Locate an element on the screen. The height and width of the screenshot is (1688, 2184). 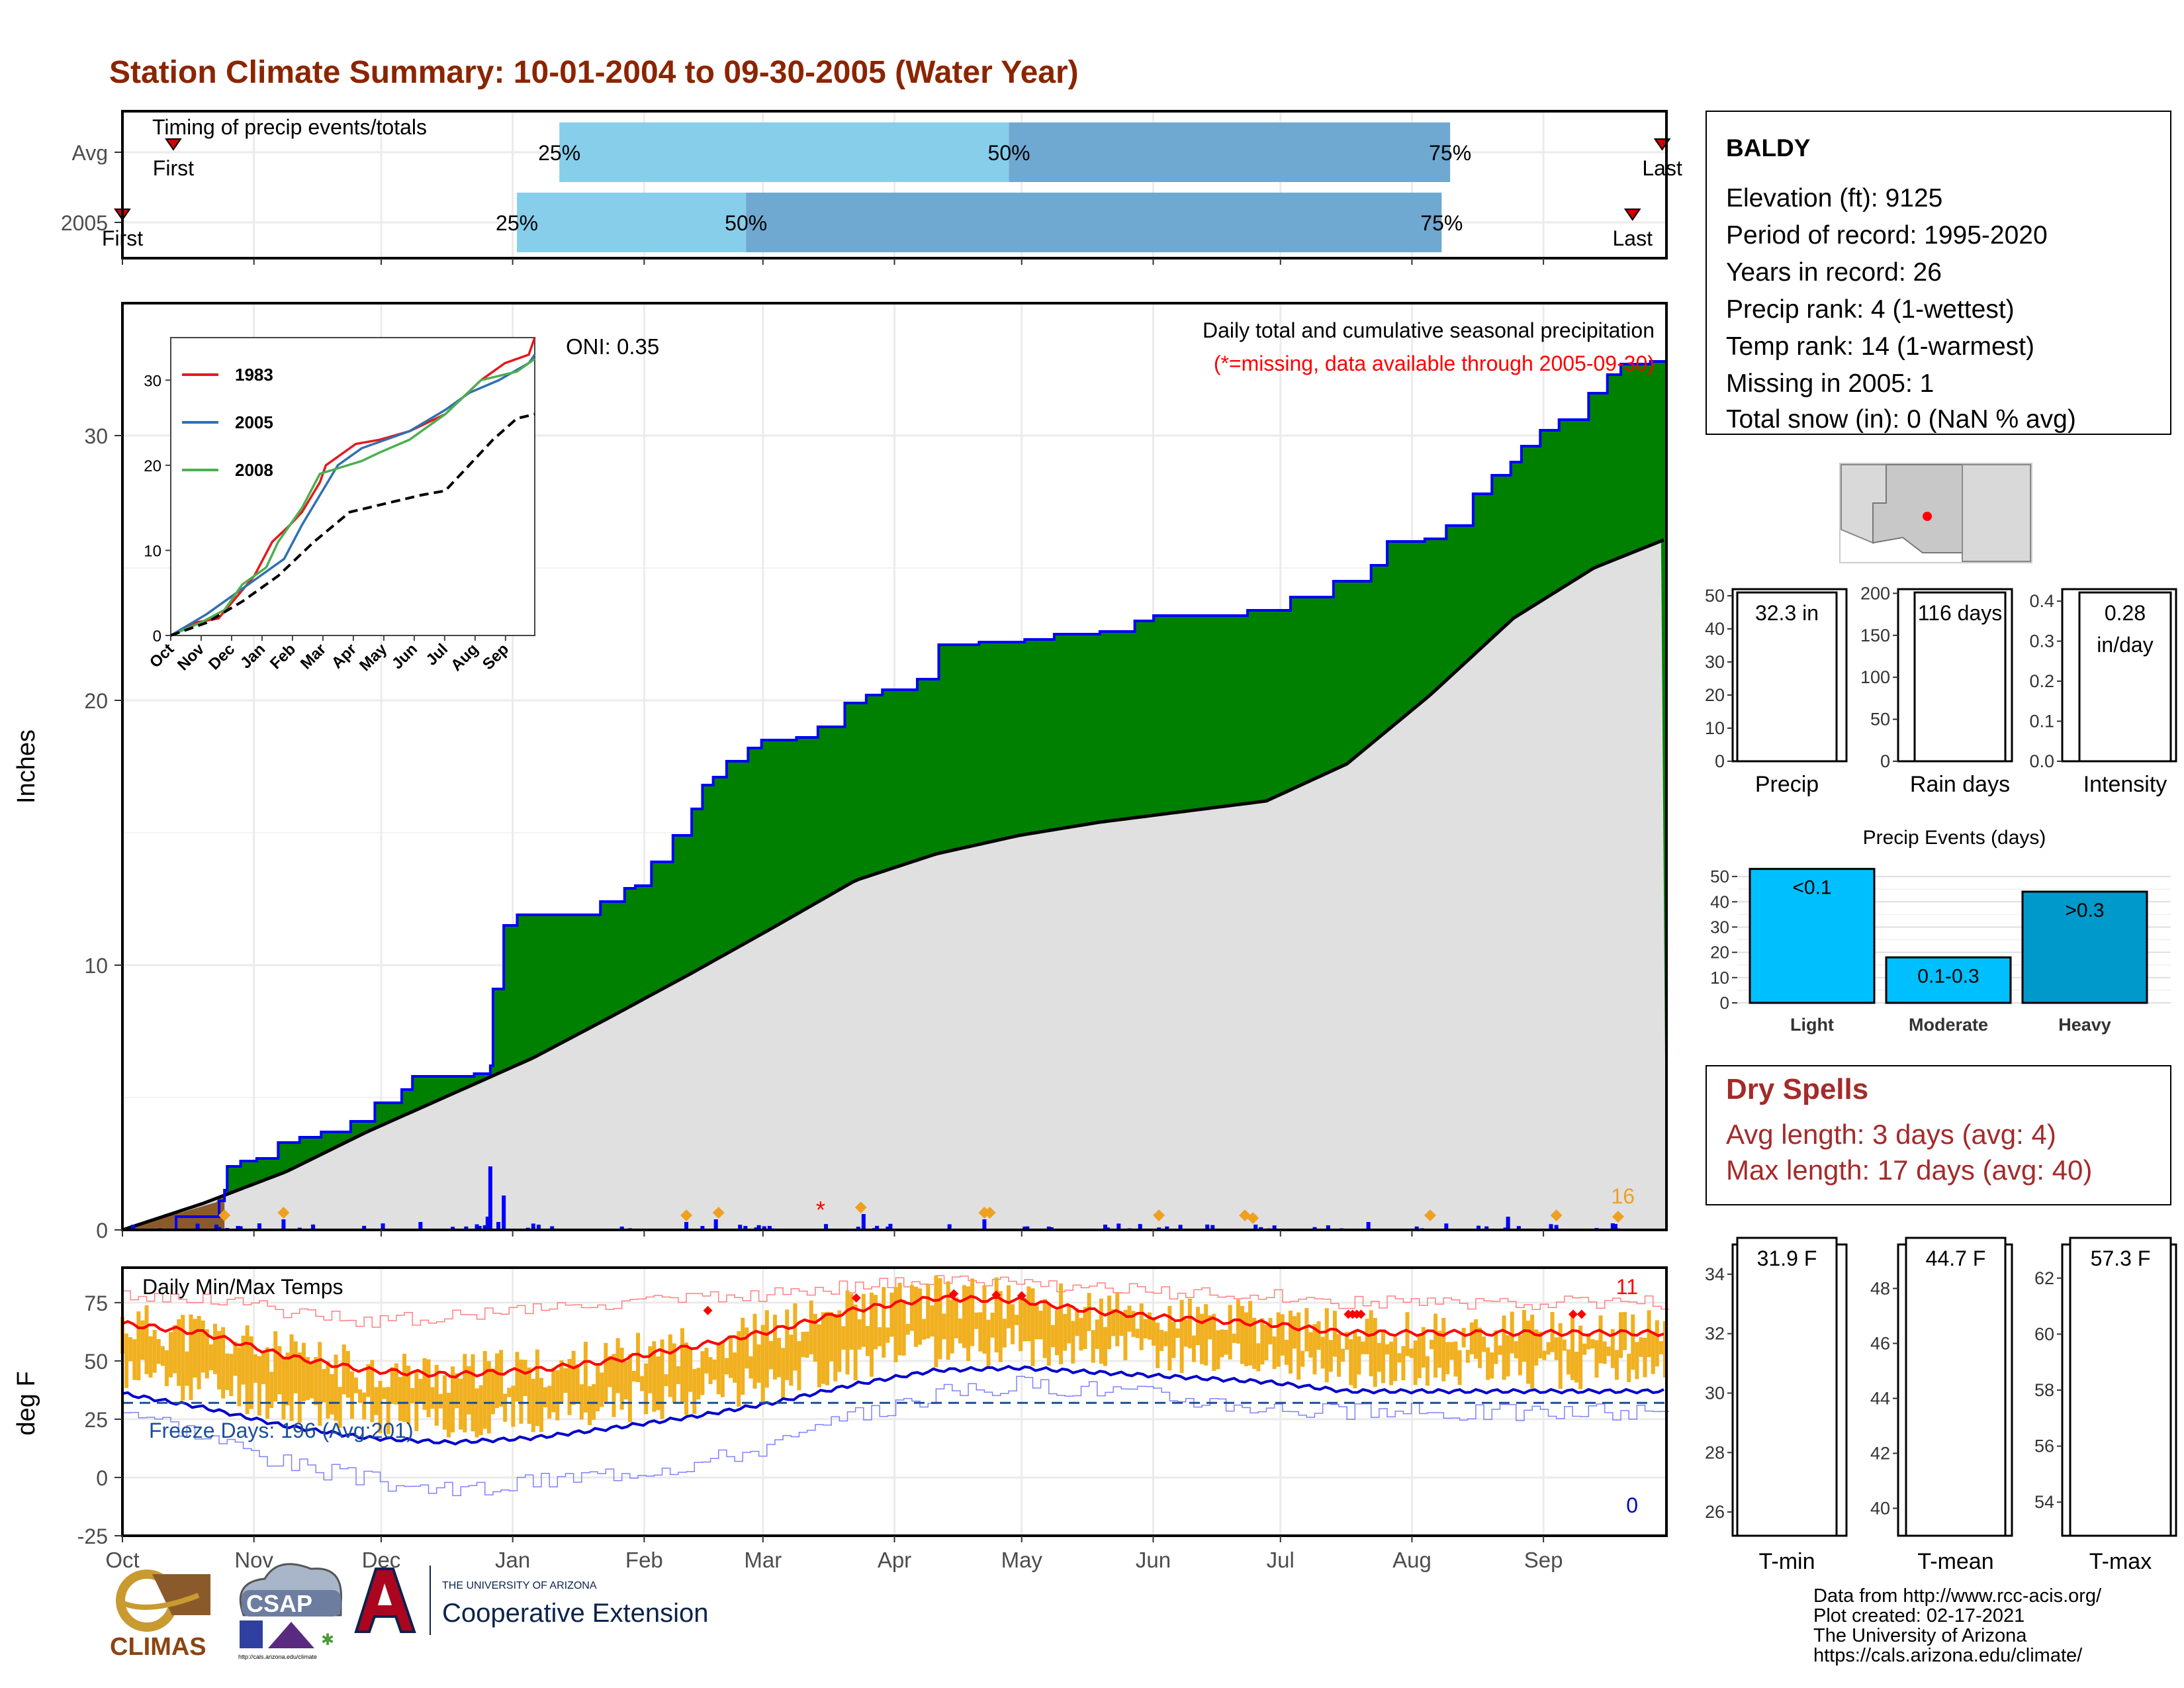
month-label: Jan is located at coordinates (512, 1560).